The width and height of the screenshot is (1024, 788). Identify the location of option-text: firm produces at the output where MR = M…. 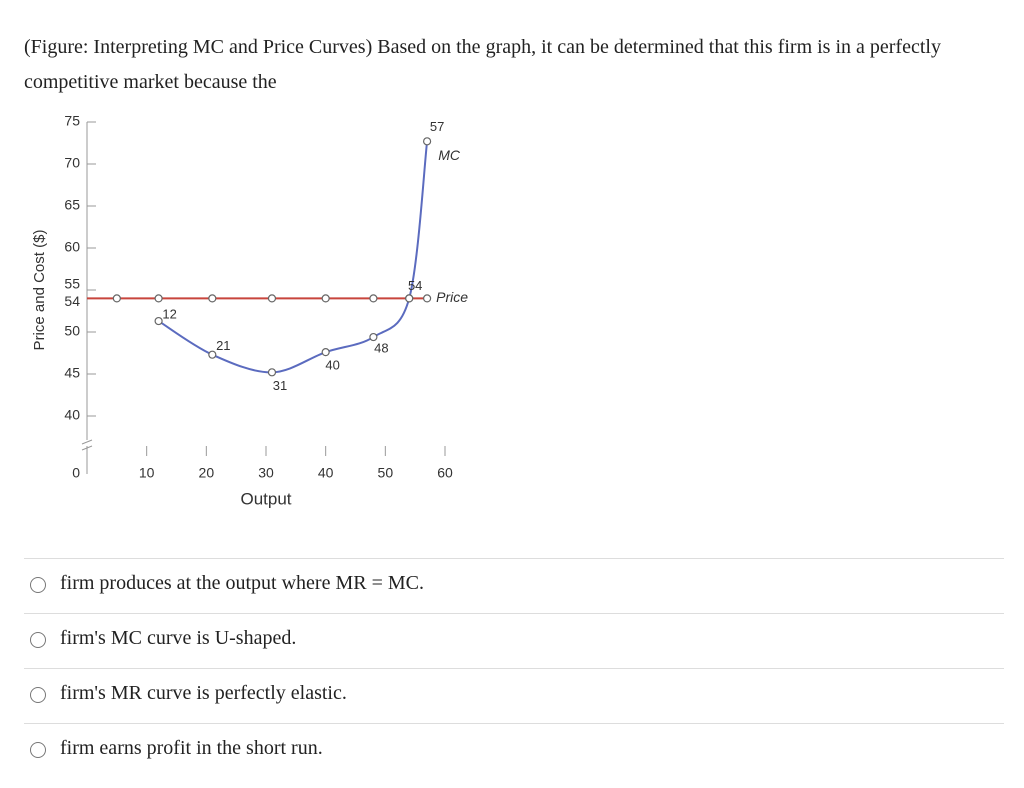
(242, 583).